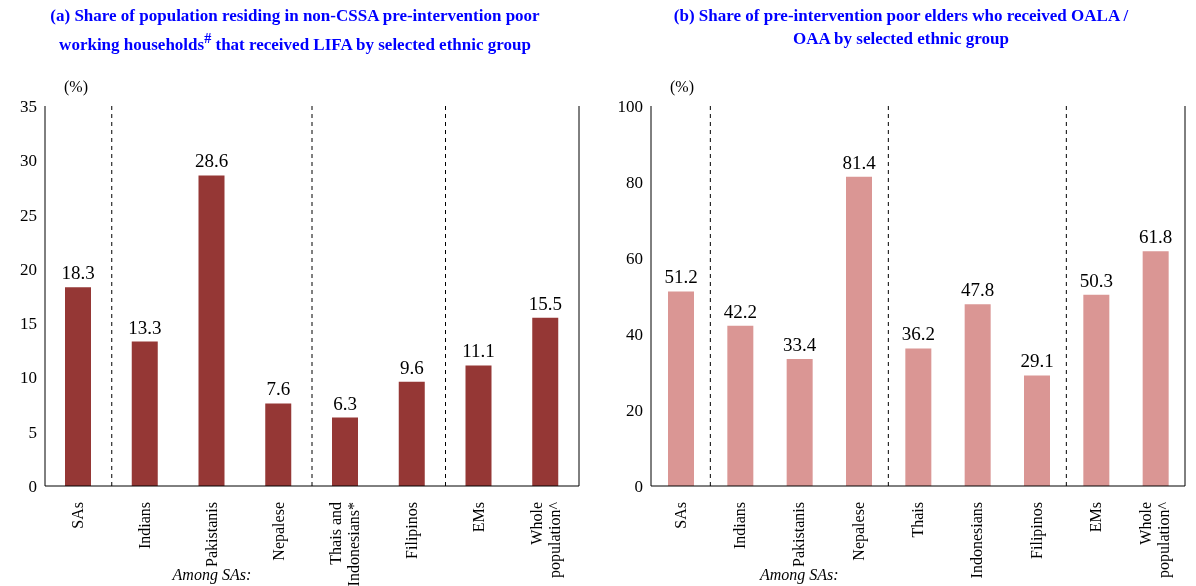  Describe the element at coordinates (211, 161) in the screenshot. I see `data-label: 28.6` at that location.